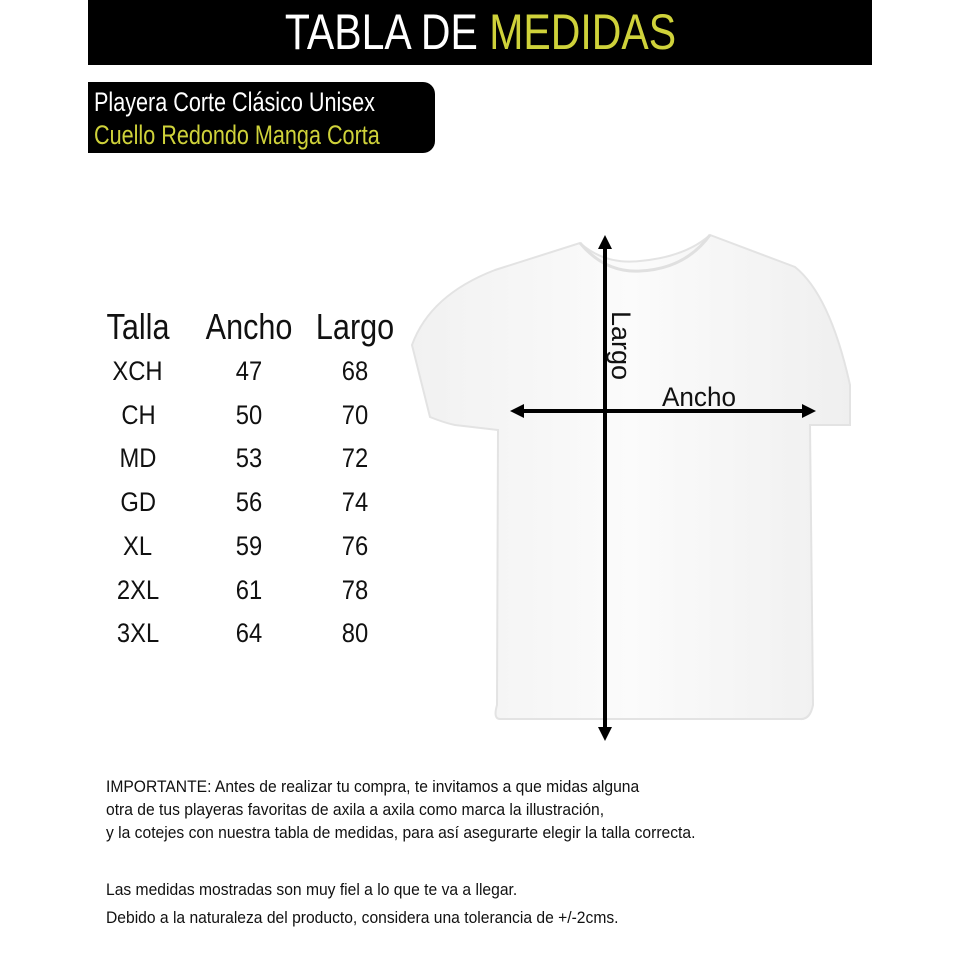  I want to click on table-cell: 50, so click(249, 414).